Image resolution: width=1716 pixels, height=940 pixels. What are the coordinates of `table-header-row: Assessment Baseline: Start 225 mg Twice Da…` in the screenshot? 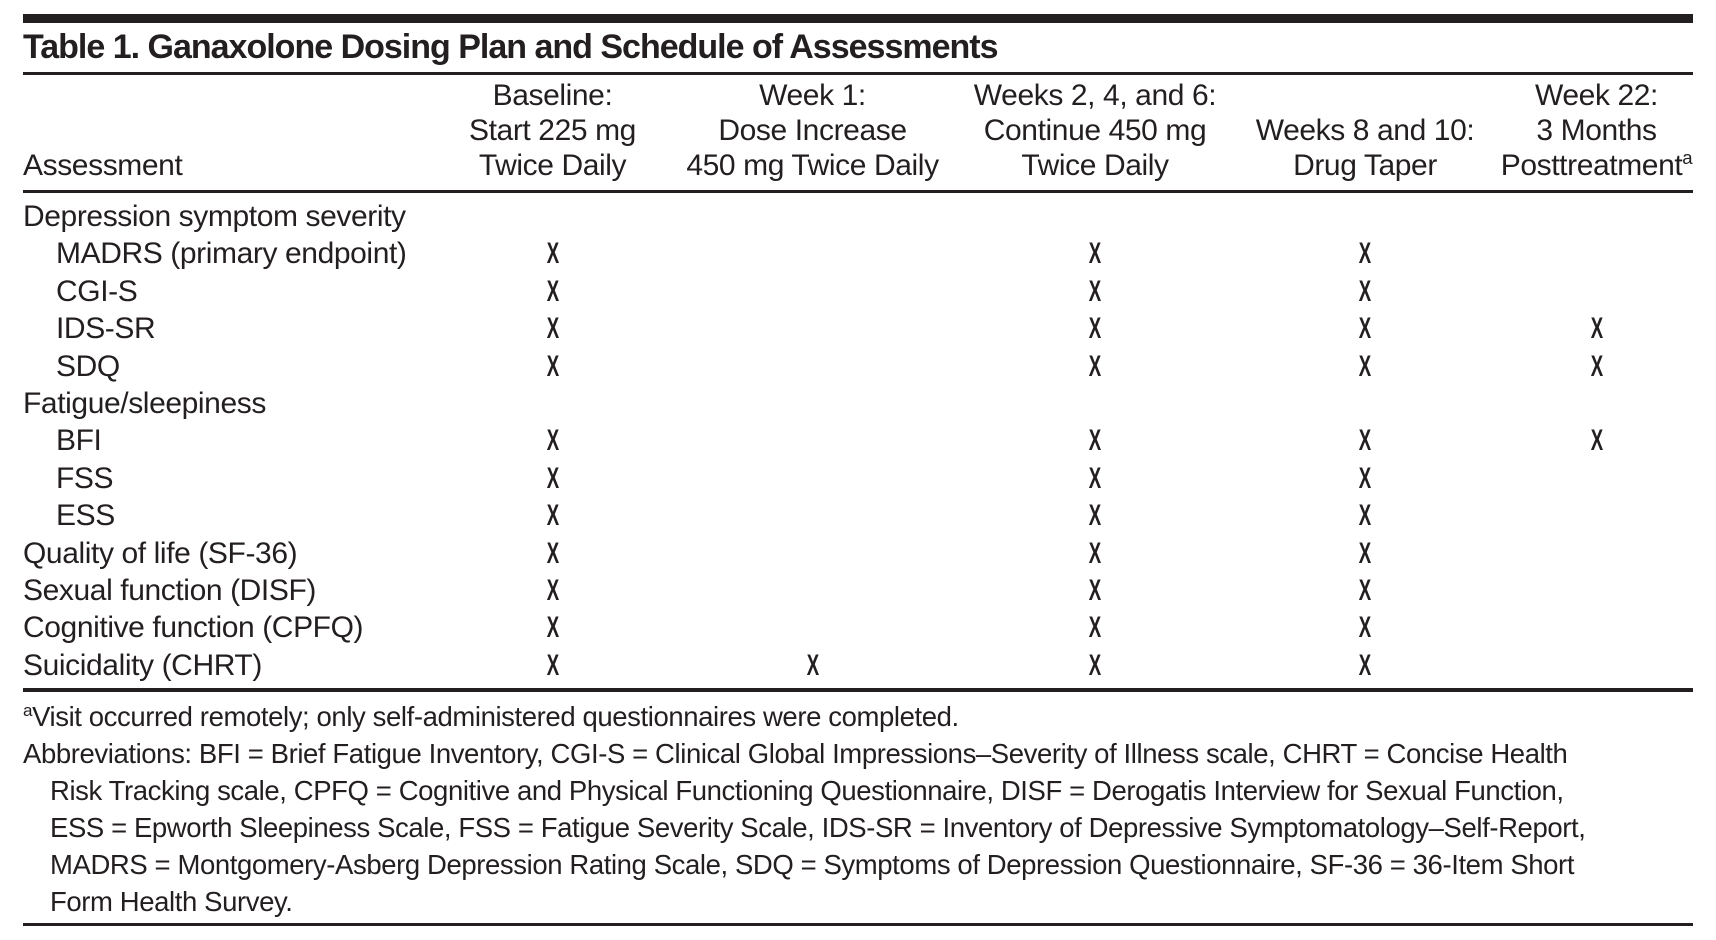 It's located at (858, 132).